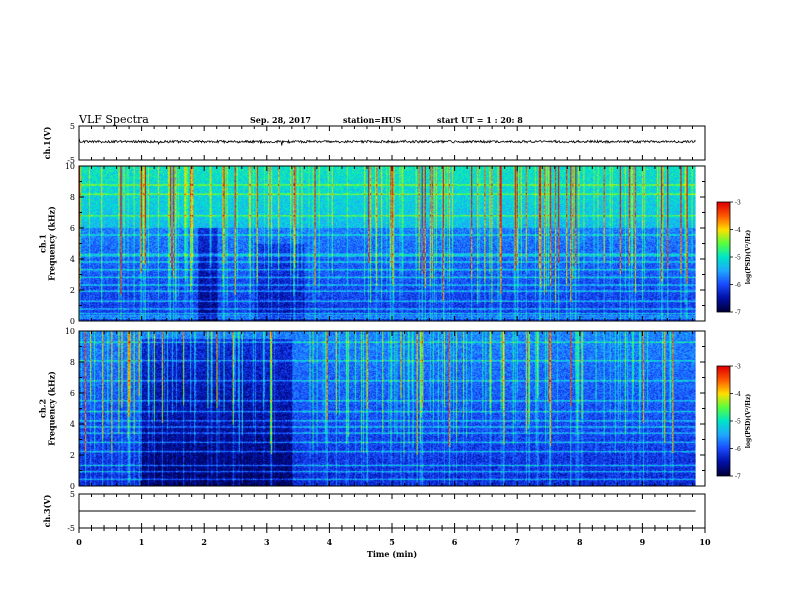 Image resolution: width=792 pixels, height=612 pixels. Describe the element at coordinates (738, 313) in the screenshot. I see `ch1-spectrogram-colorbar-tick-label: -7` at that location.